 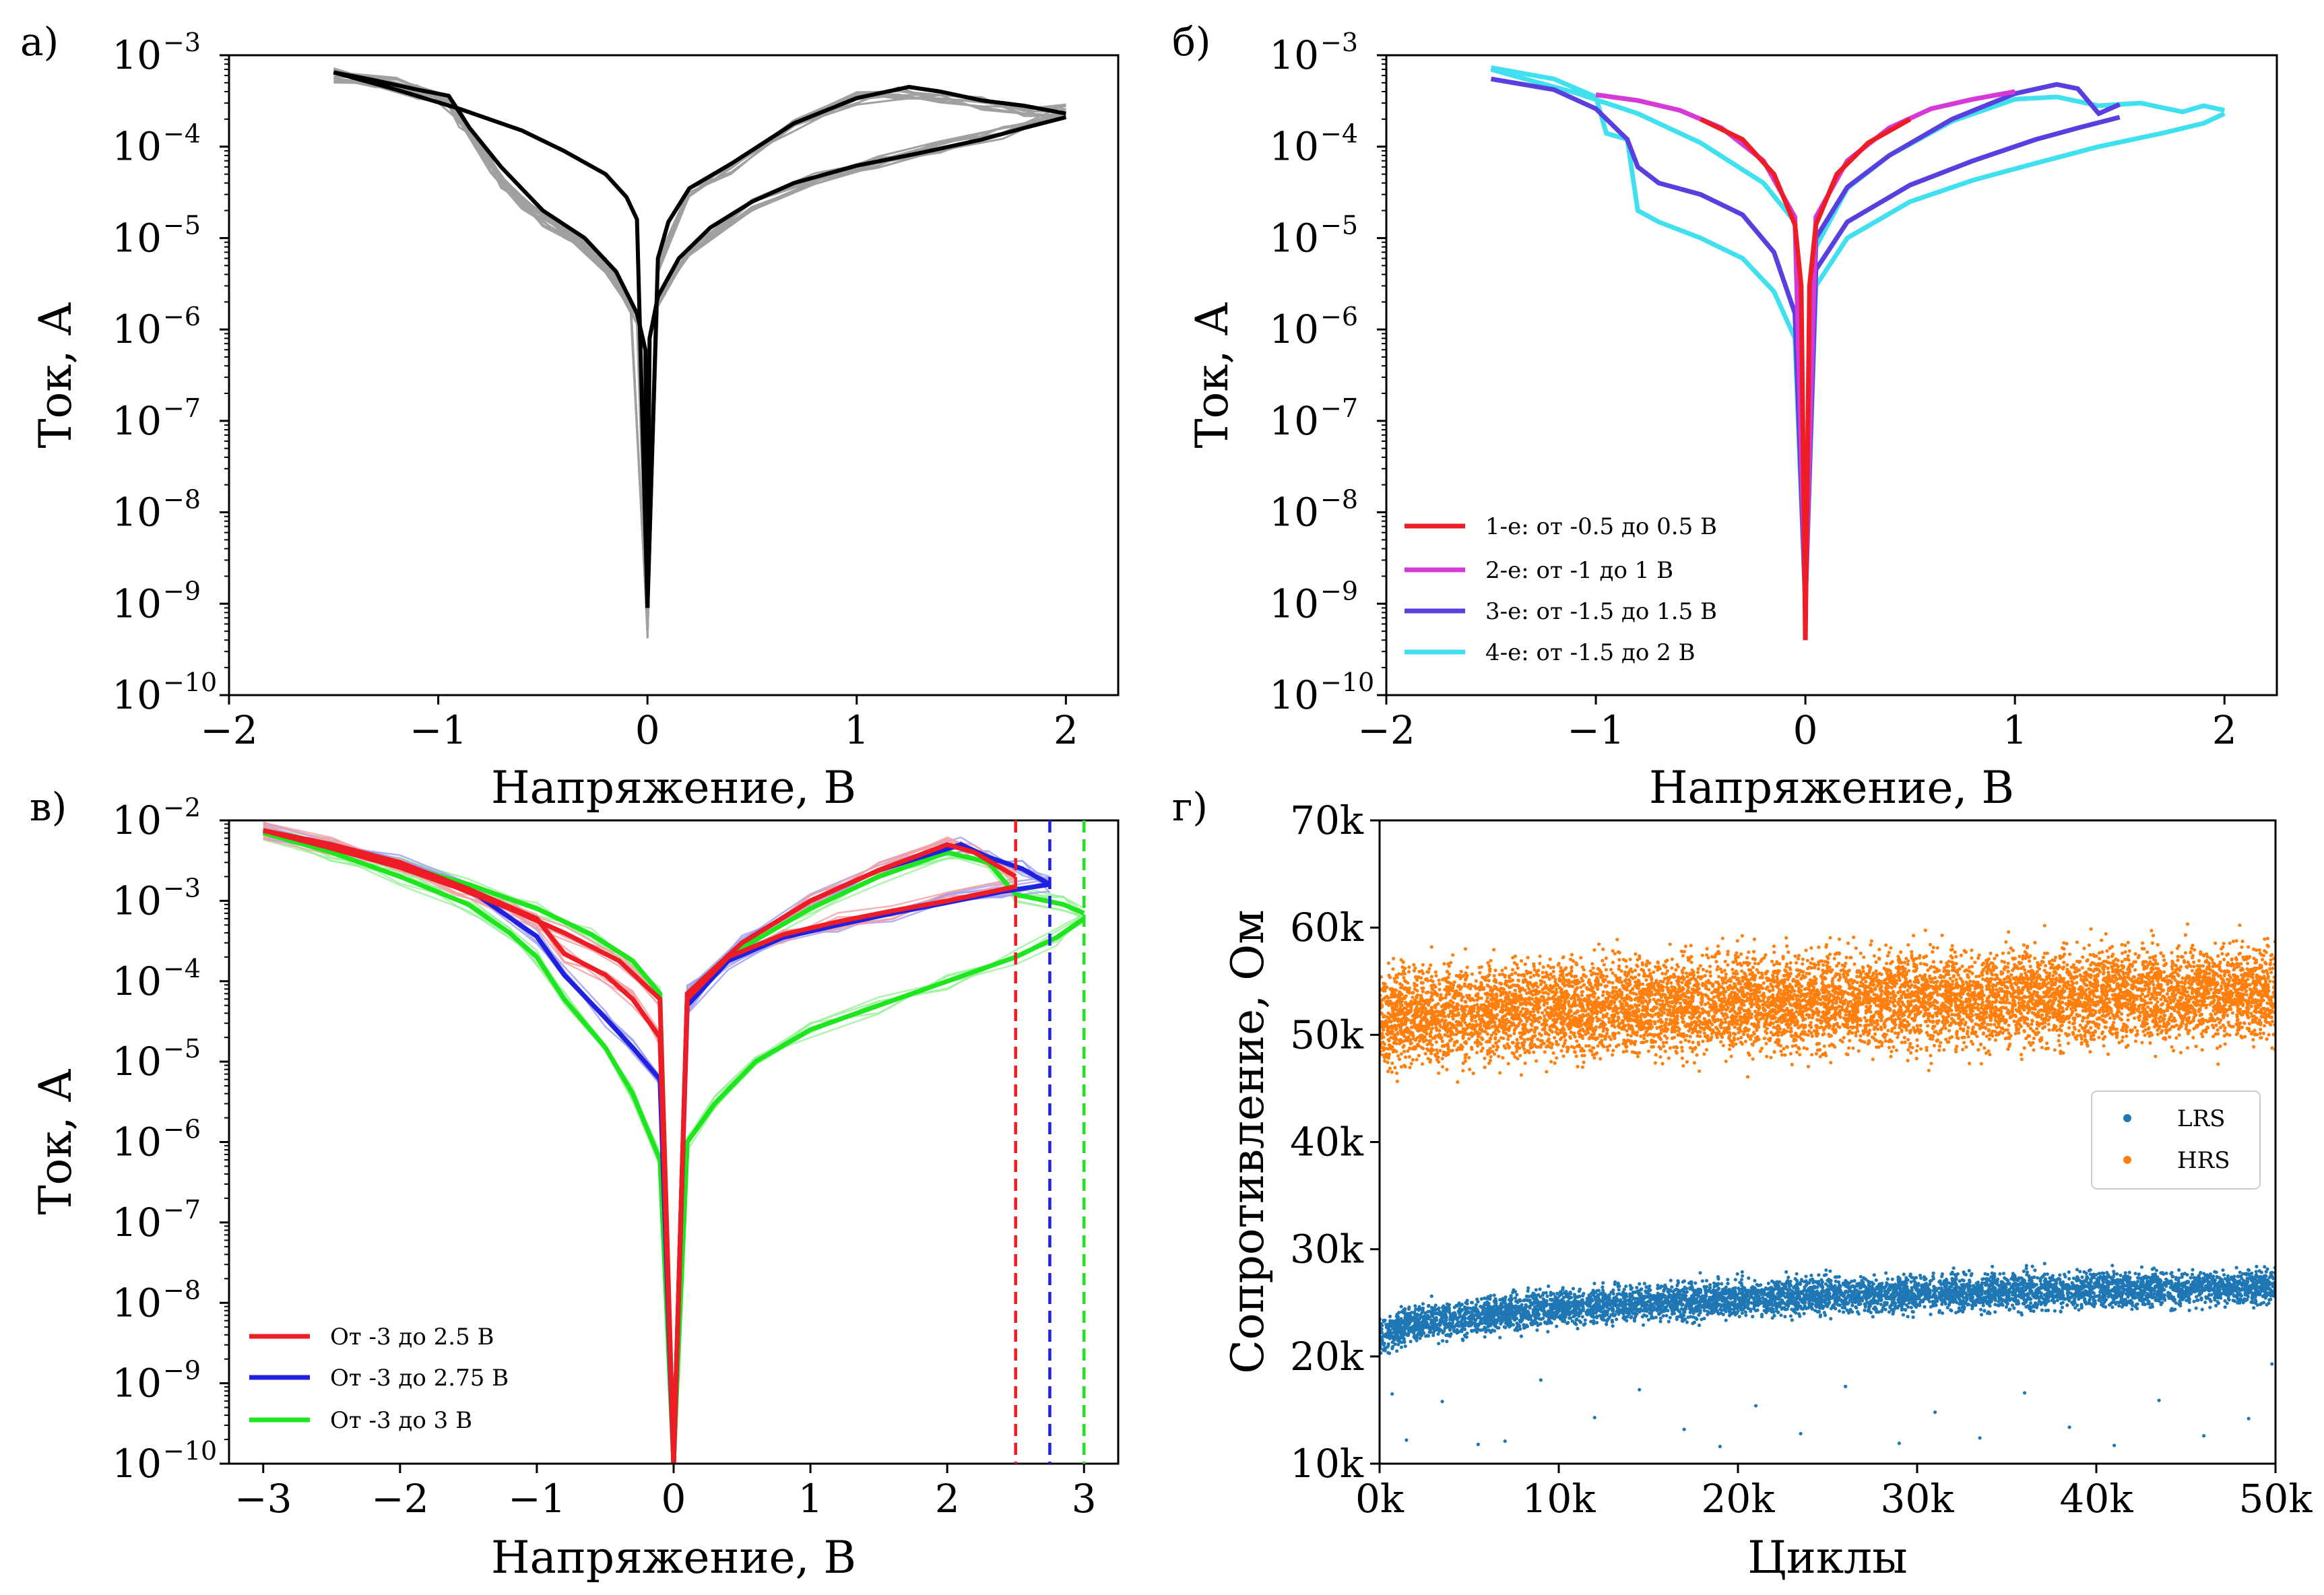 What do you see at coordinates (1386, 730) in the screenshot?
I see `x-tick-label: −2` at bounding box center [1386, 730].